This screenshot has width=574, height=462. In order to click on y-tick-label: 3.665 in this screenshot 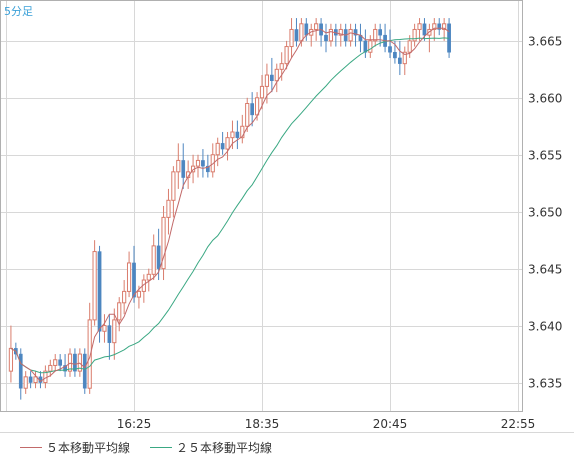, I will do `click(545, 42)`.